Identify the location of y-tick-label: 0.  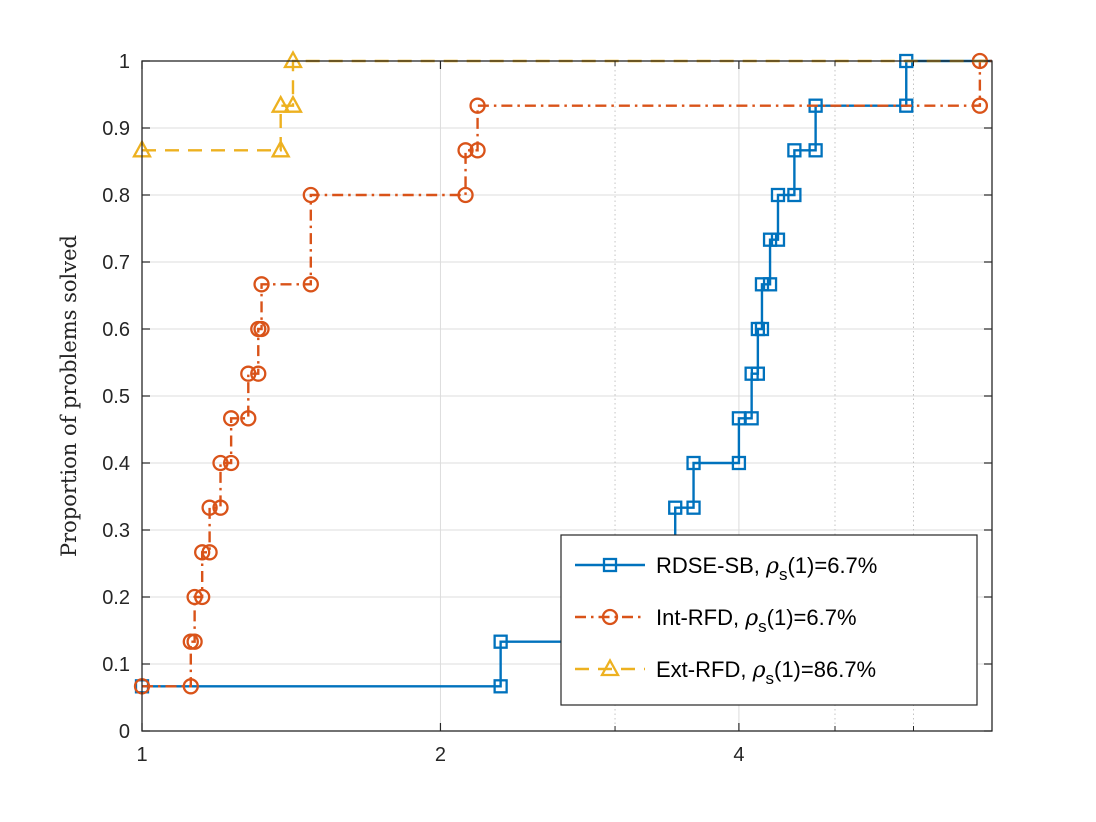
(124, 732).